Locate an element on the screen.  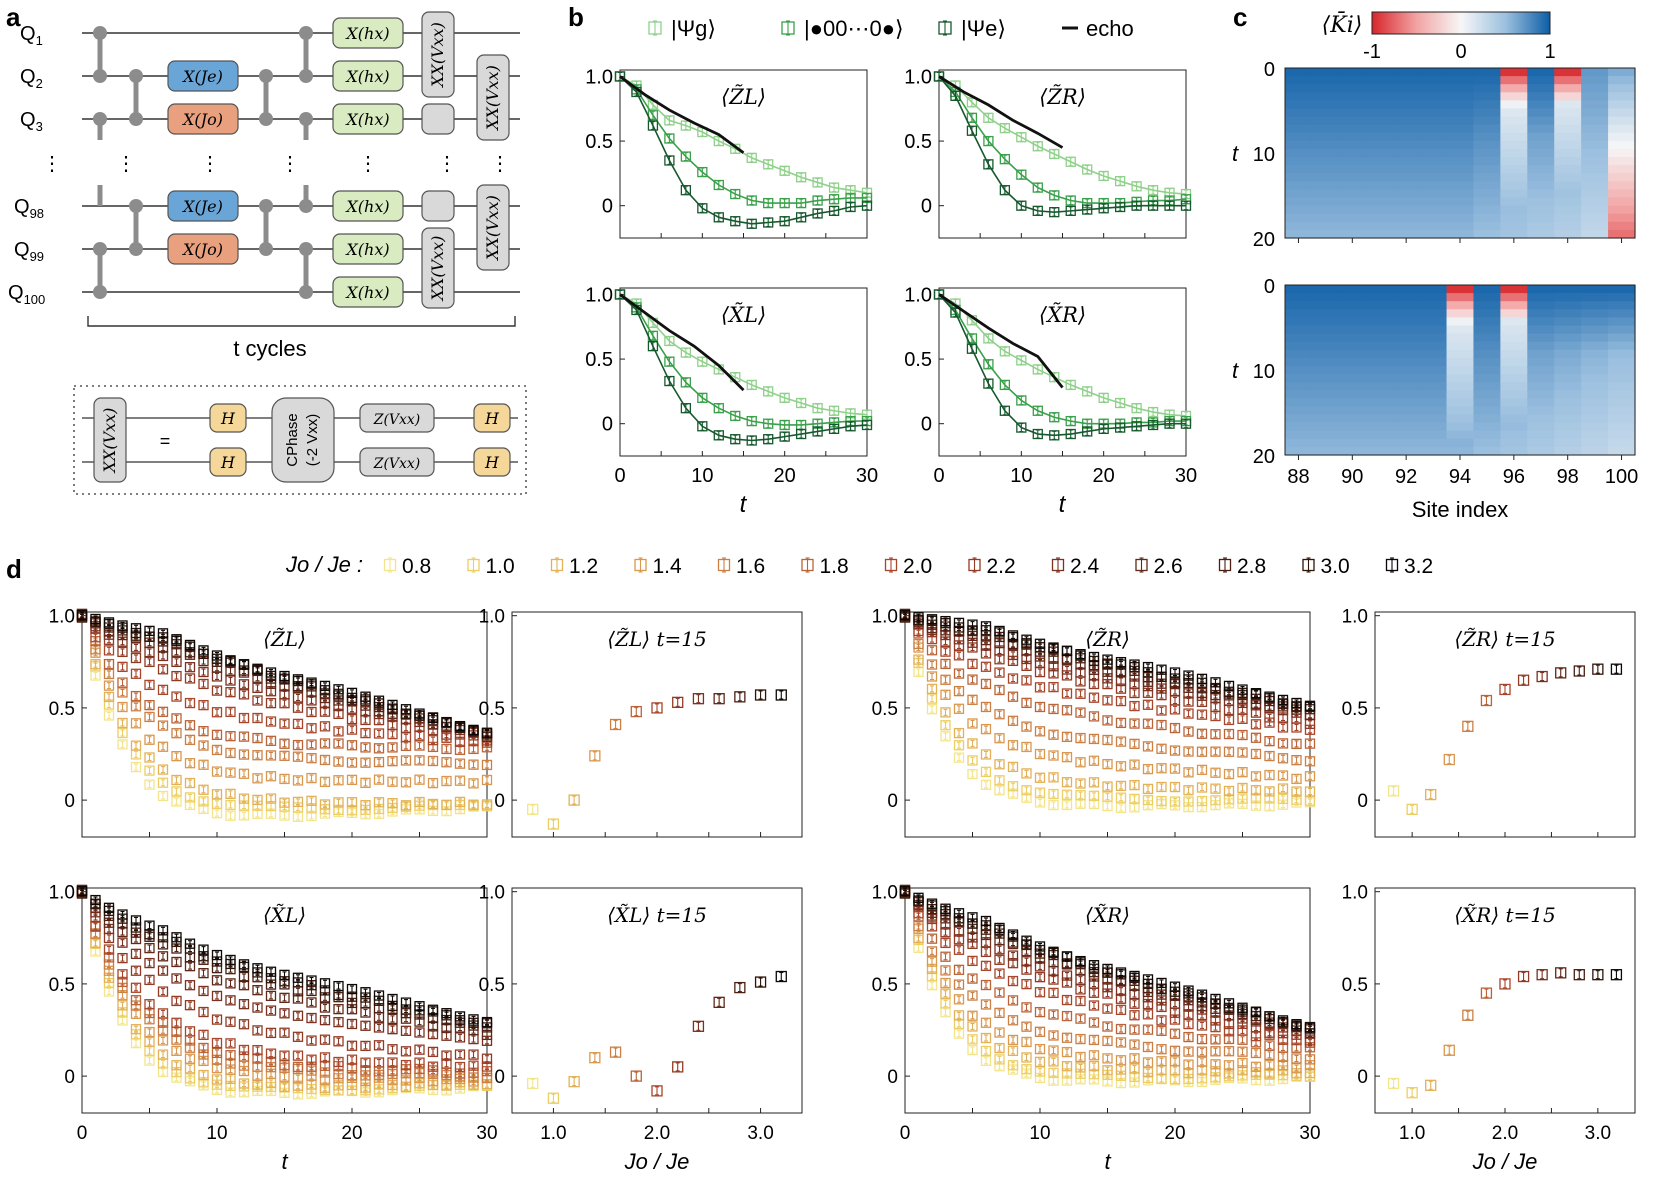
data-point-d0-r0-t5-box is located at coordinates (149, 784).